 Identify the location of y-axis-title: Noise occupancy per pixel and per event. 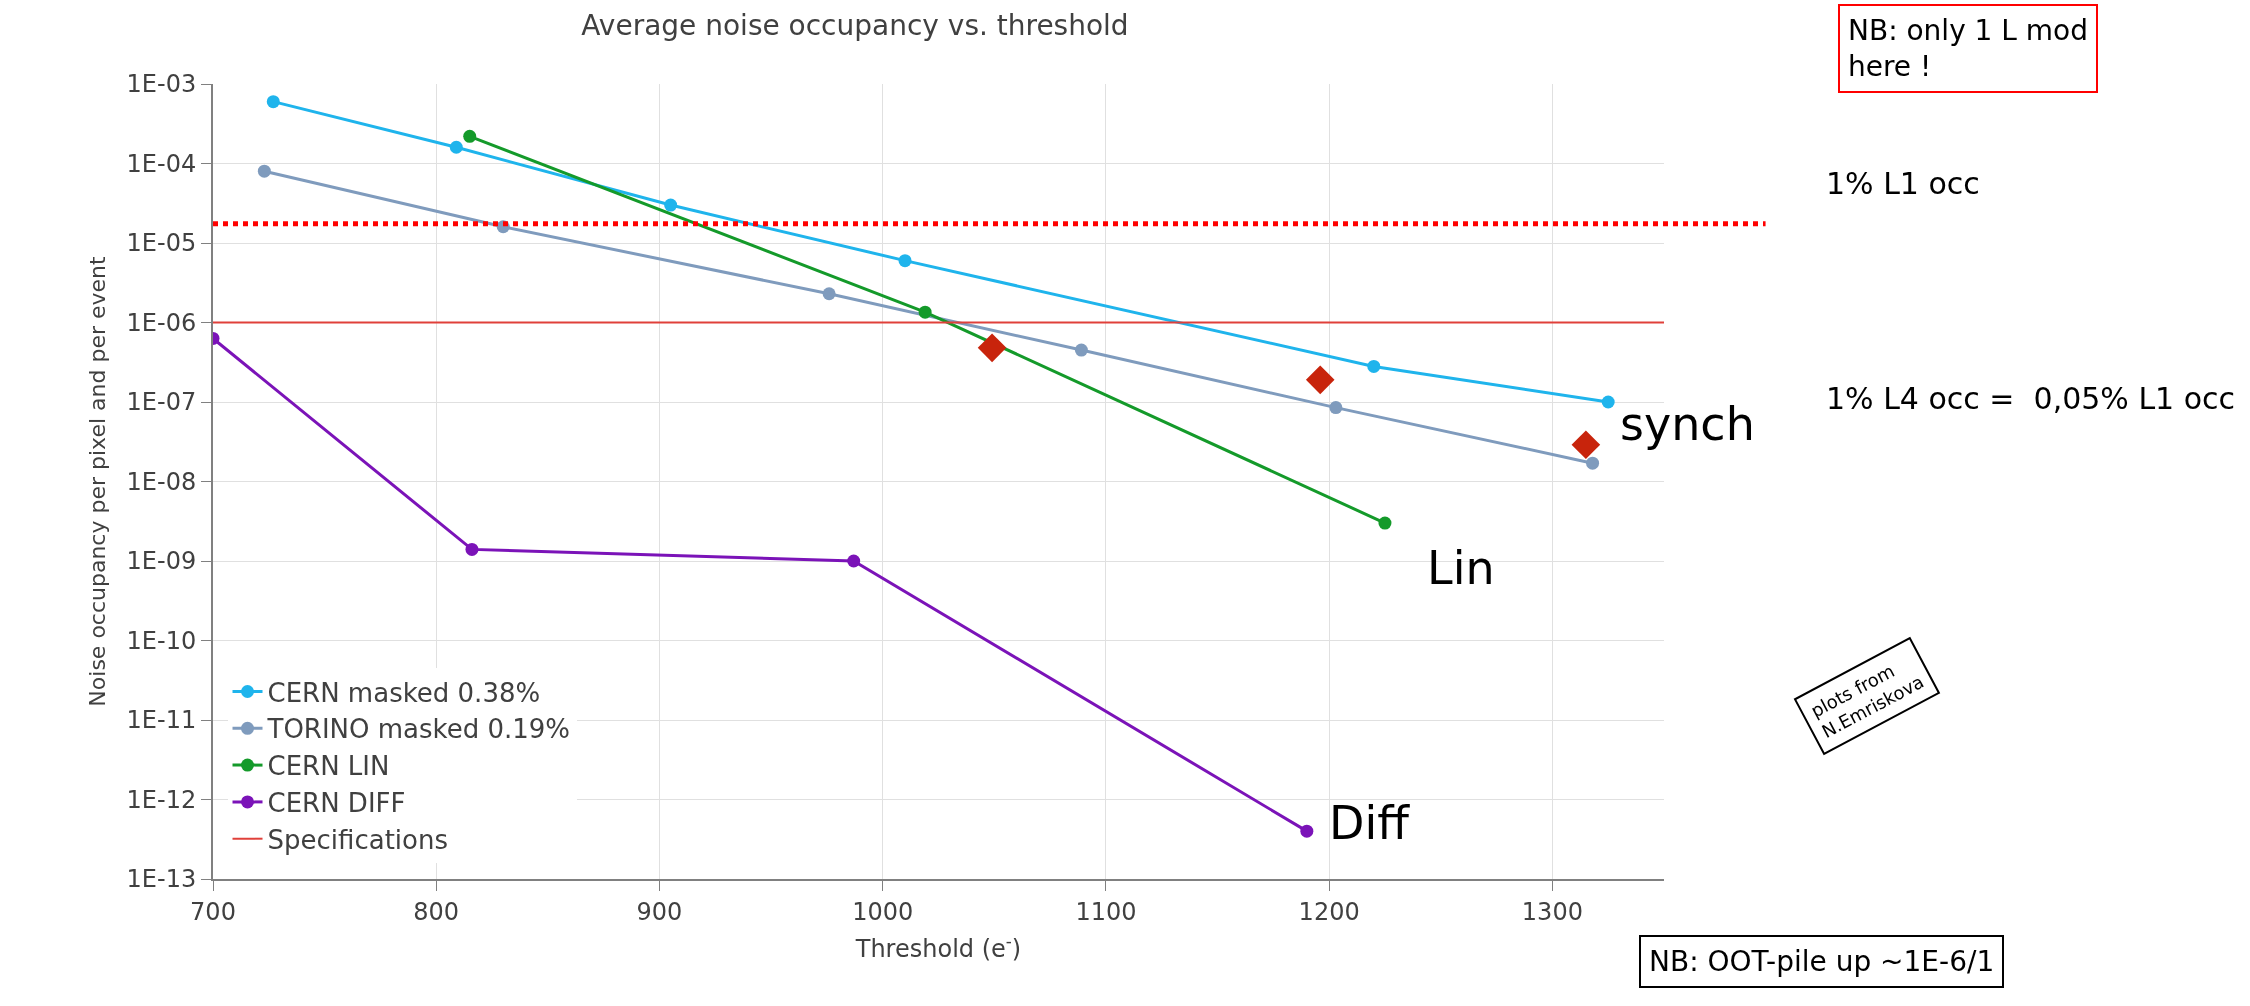
(97, 481).